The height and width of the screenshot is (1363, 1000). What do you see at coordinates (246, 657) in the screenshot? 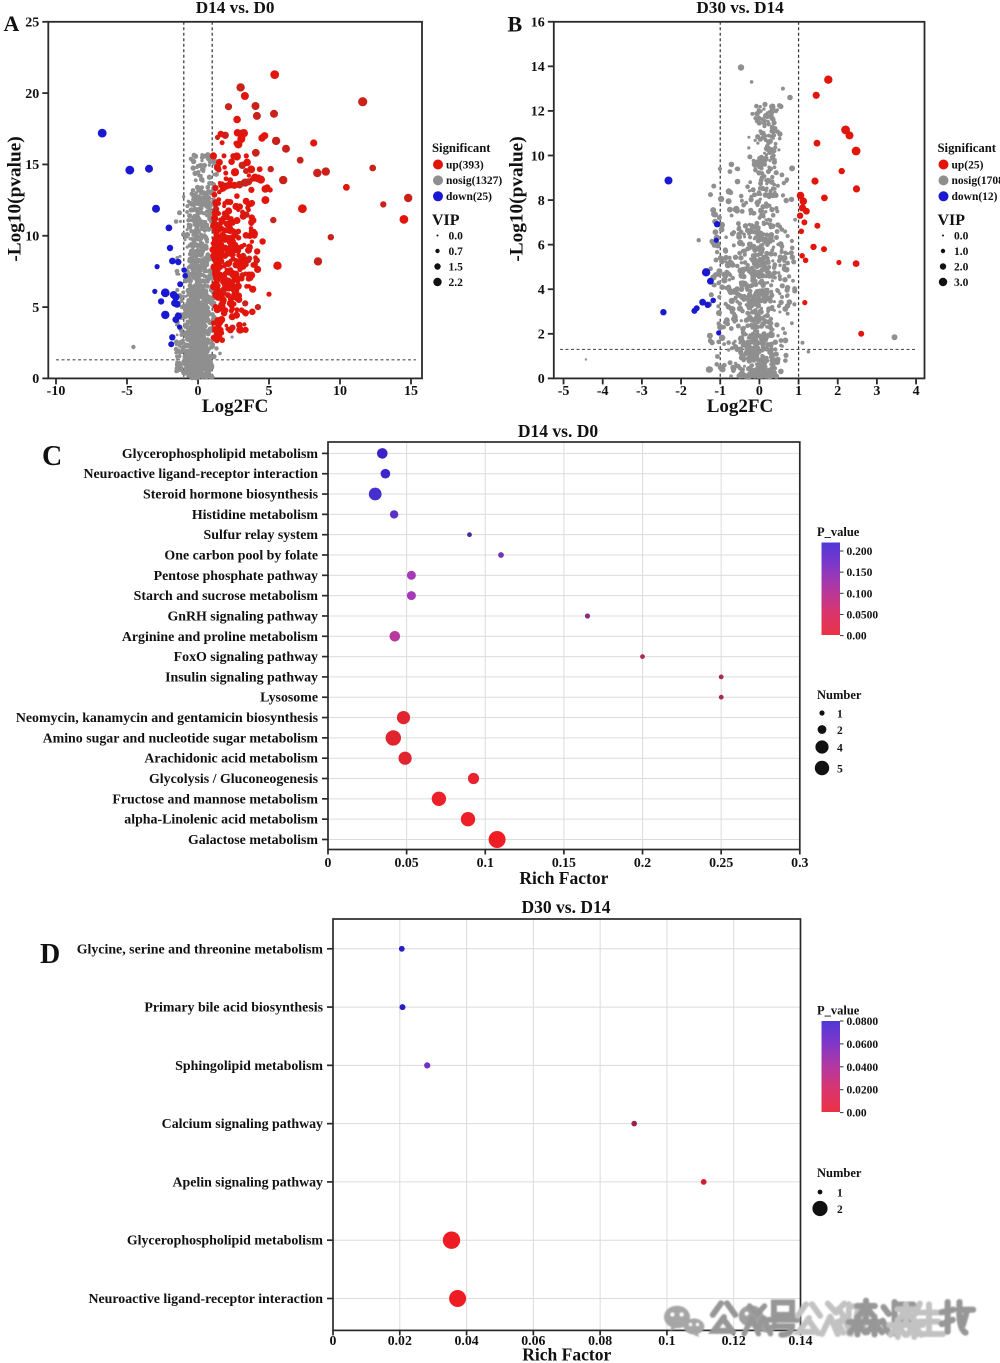
I see `svg-text: FoxO signaling pathway` at bounding box center [246, 657].